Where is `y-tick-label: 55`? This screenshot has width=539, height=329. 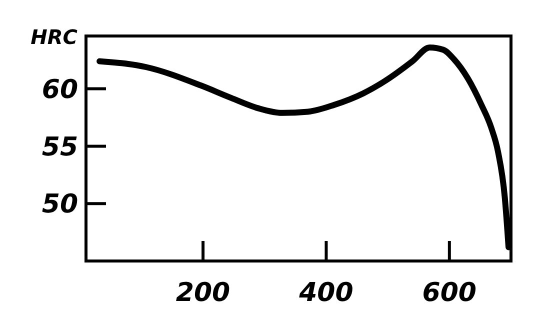 y-tick-label: 55 is located at coordinates (60, 147).